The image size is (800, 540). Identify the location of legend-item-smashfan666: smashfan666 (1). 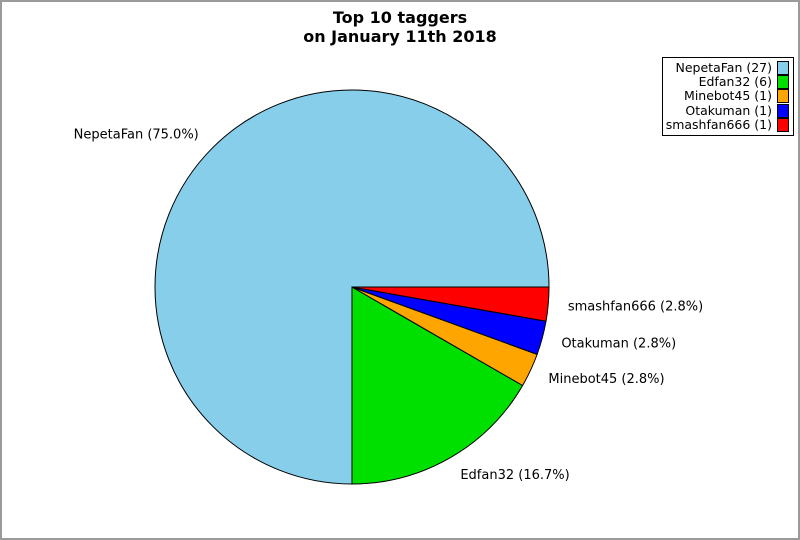
(727, 124).